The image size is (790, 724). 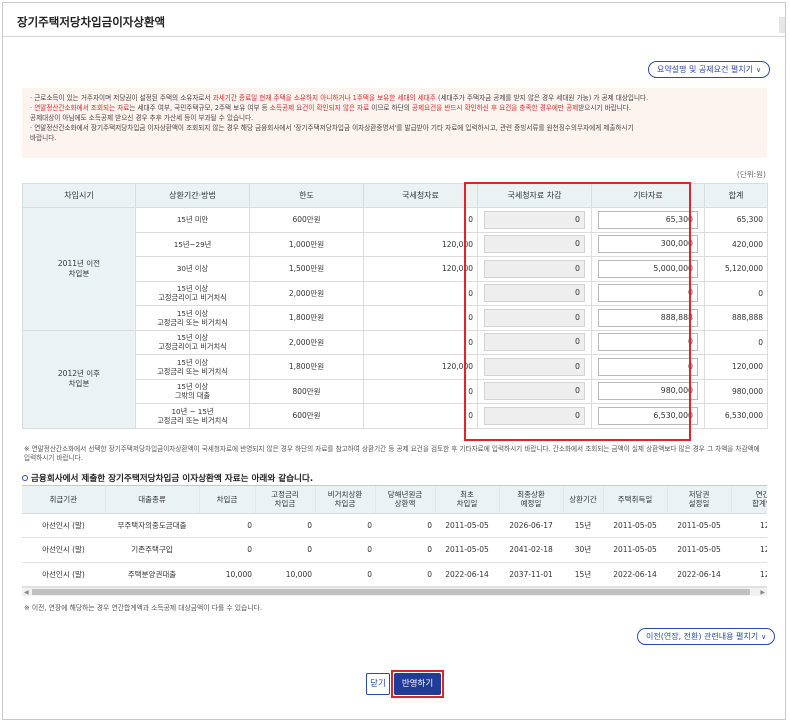 I want to click on column-header: 차입금, so click(x=227, y=500).